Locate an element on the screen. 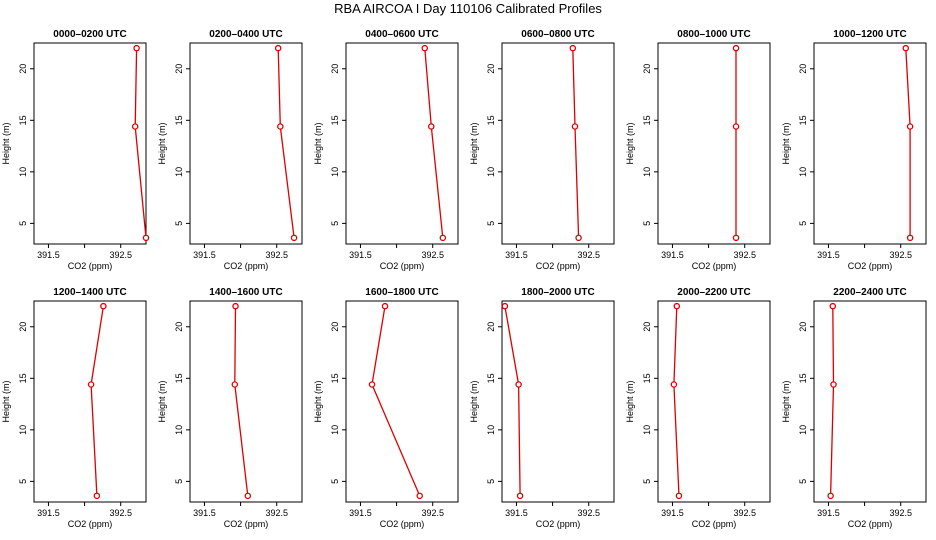  panel-title: 0800–1000 UTC is located at coordinates (713, 34).